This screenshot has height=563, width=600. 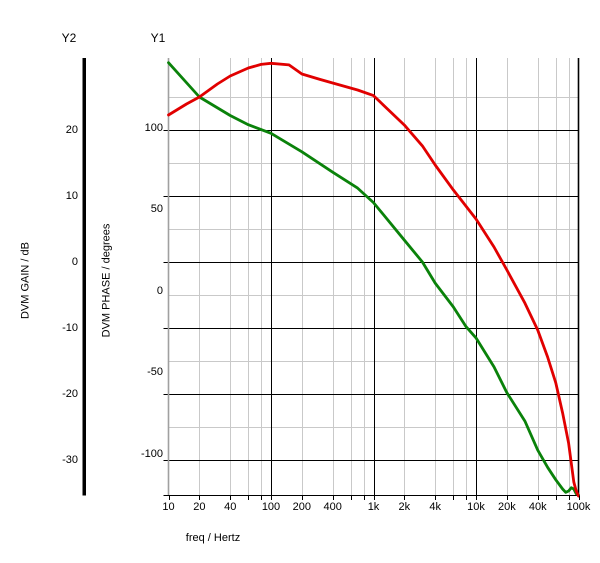 What do you see at coordinates (302, 507) in the screenshot?
I see `freq-tick-label: 200` at bounding box center [302, 507].